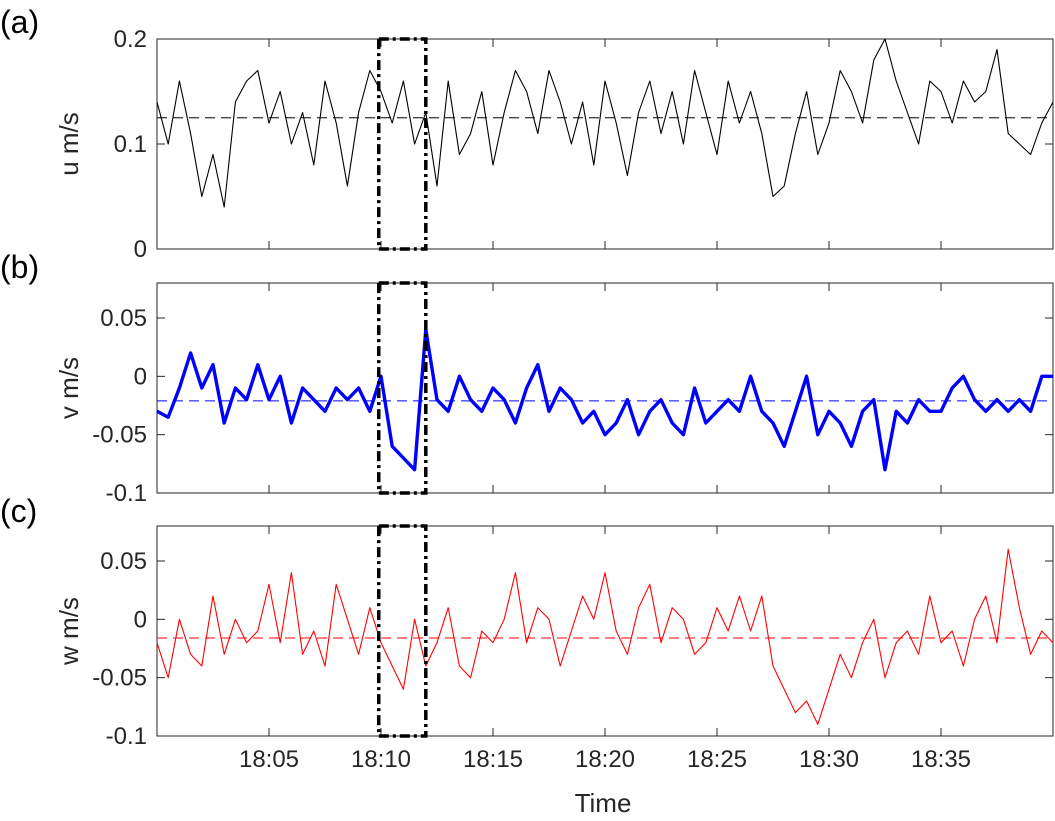  I want to click on x-tick-label: 18:15, so click(493, 759).